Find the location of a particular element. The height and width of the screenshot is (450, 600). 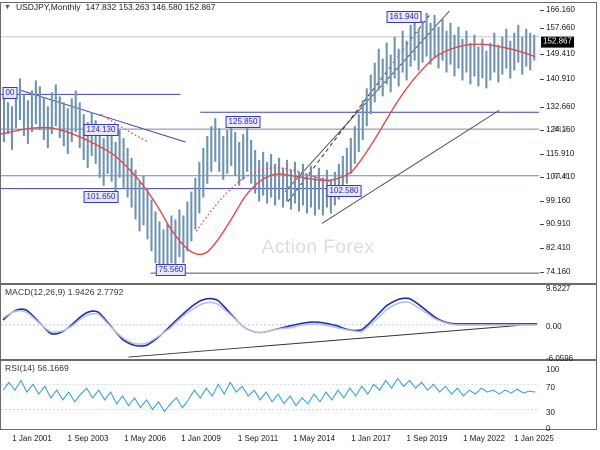

axis-label-2: 149.410 is located at coordinates (560, 53).